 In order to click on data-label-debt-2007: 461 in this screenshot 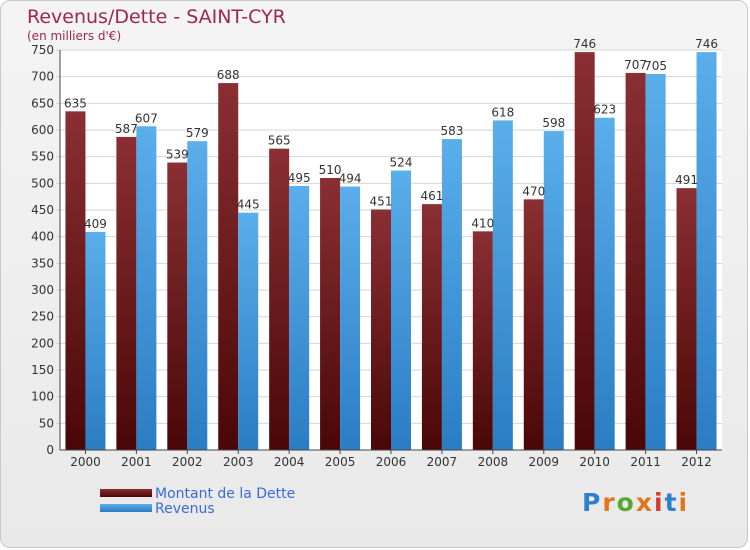, I will do `click(431, 196)`.